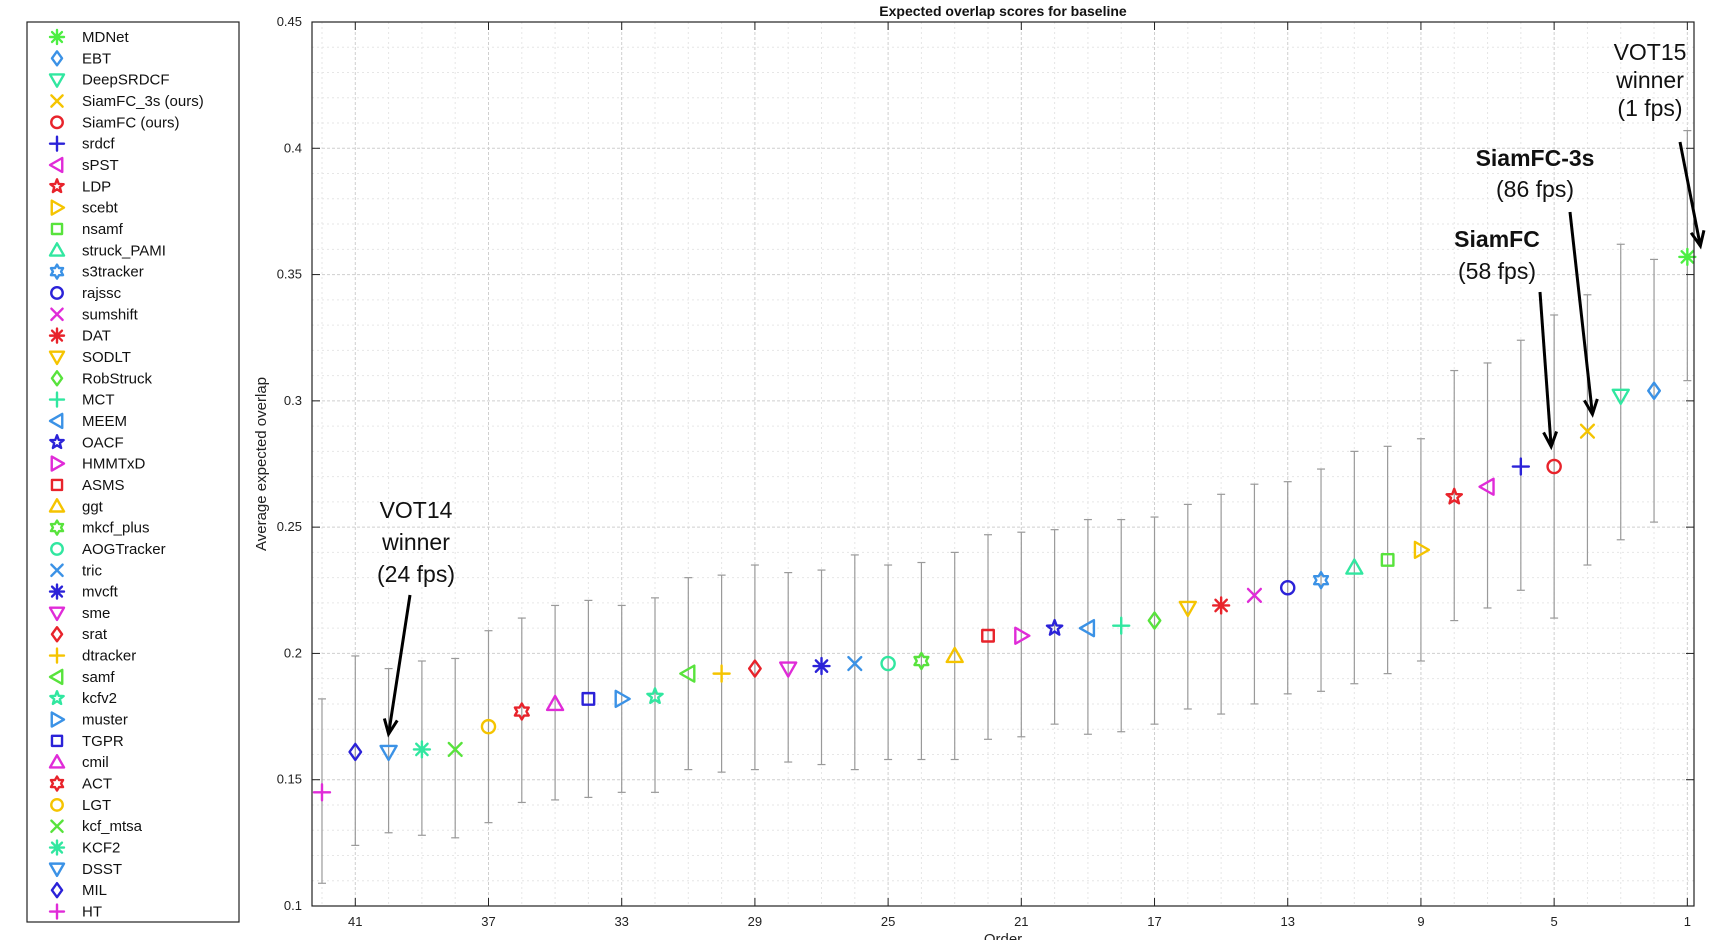  What do you see at coordinates (622, 699) in the screenshot?
I see `data-point-muster` at bounding box center [622, 699].